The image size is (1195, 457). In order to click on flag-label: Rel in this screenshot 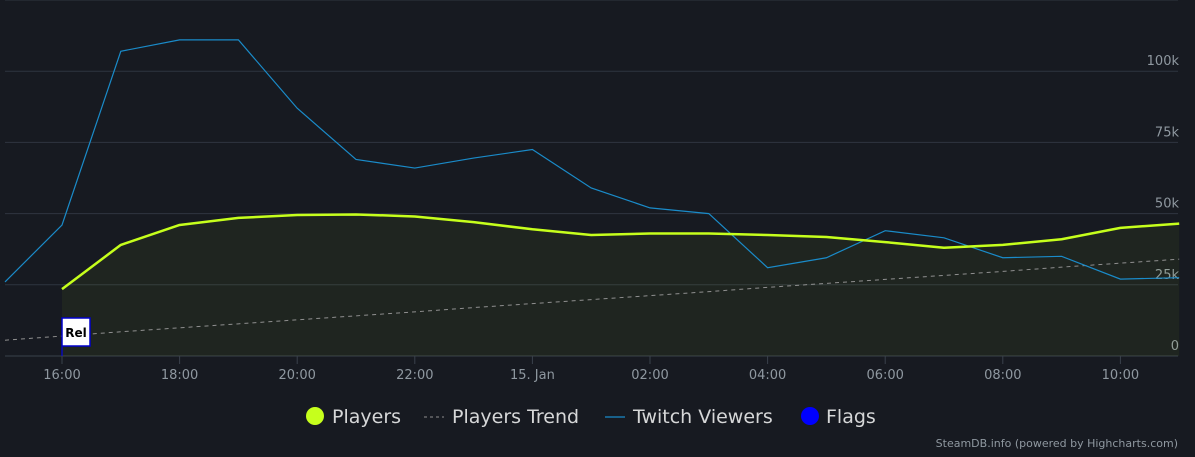, I will do `click(76, 333)`.